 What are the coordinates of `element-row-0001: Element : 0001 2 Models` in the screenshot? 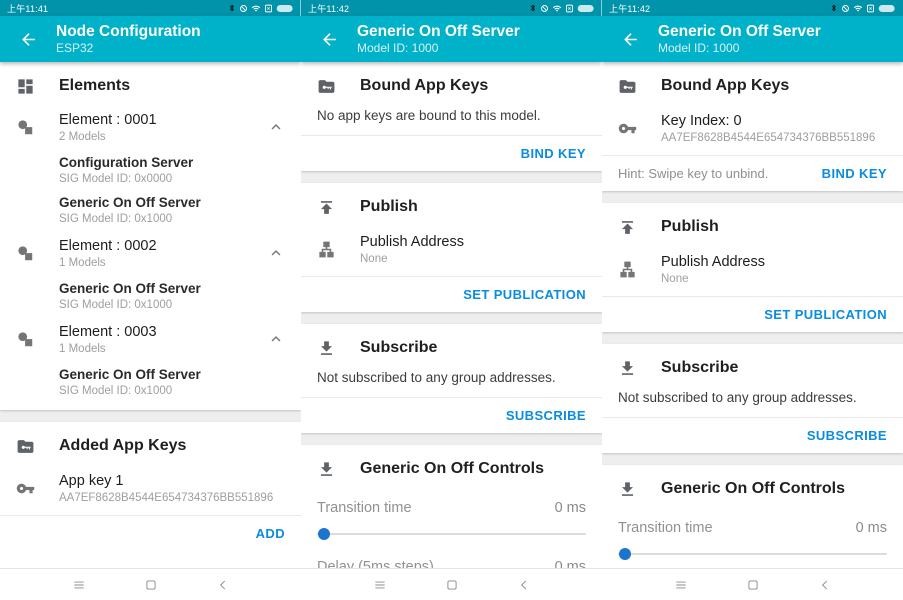 It's located at (150, 127).